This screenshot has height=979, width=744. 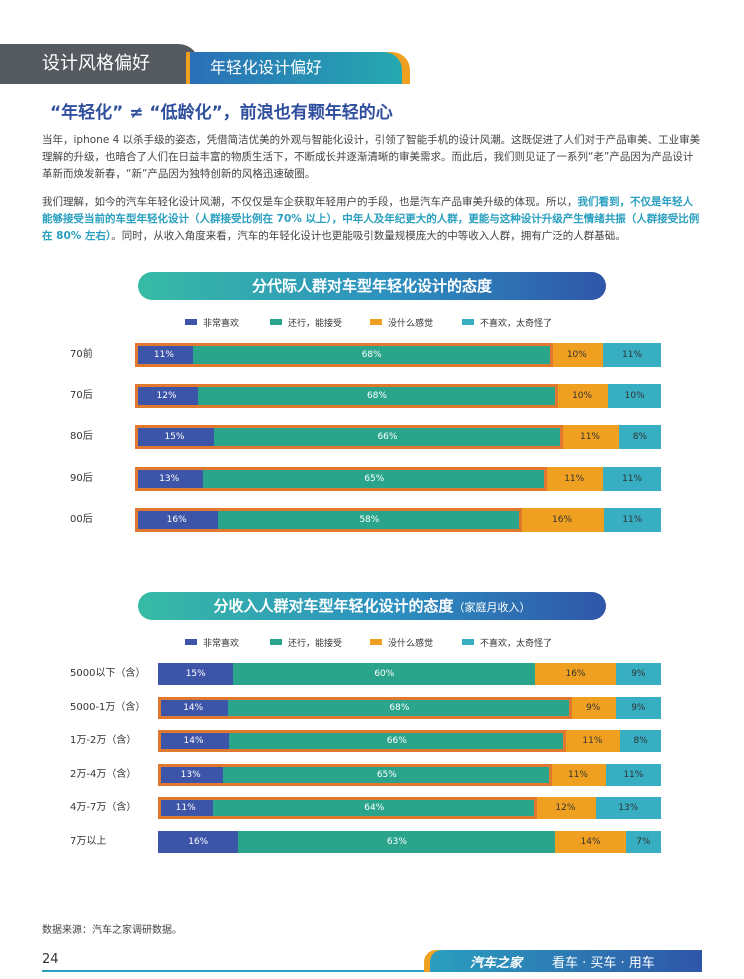 What do you see at coordinates (108, 673) in the screenshot?
I see `category-label: 5000以下（含）` at bounding box center [108, 673].